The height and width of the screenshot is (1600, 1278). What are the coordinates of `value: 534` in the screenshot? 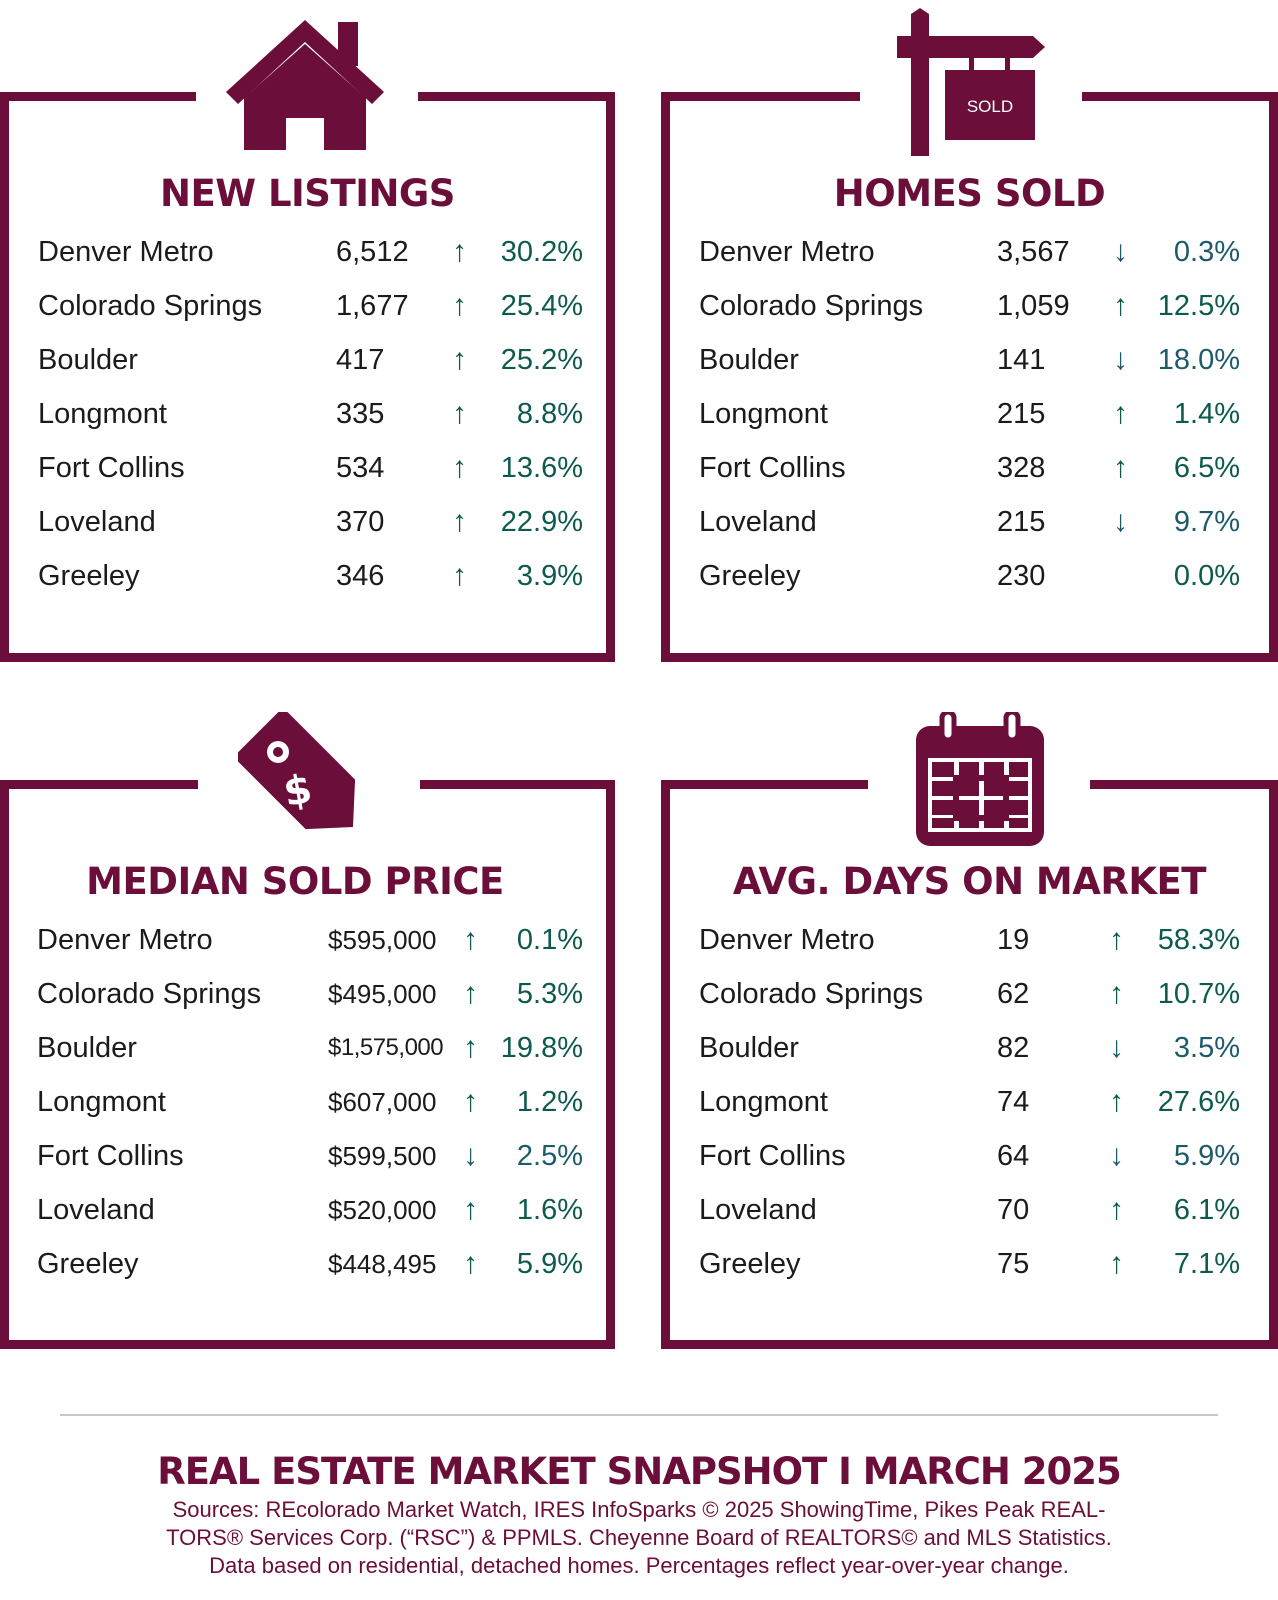 It's located at (360, 468).